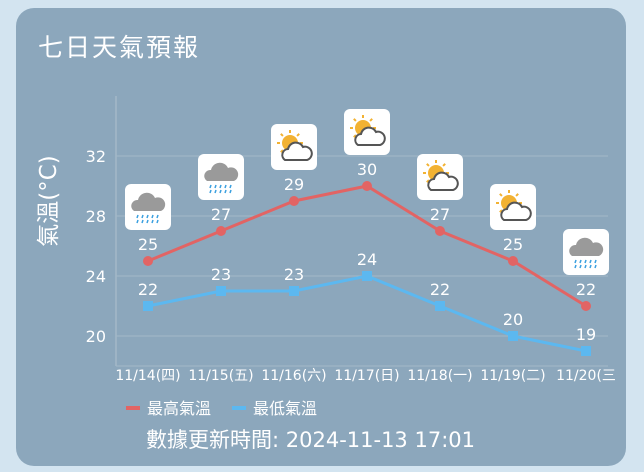  Describe the element at coordinates (96, 156) in the screenshot. I see `y-tick-label: 32` at that location.